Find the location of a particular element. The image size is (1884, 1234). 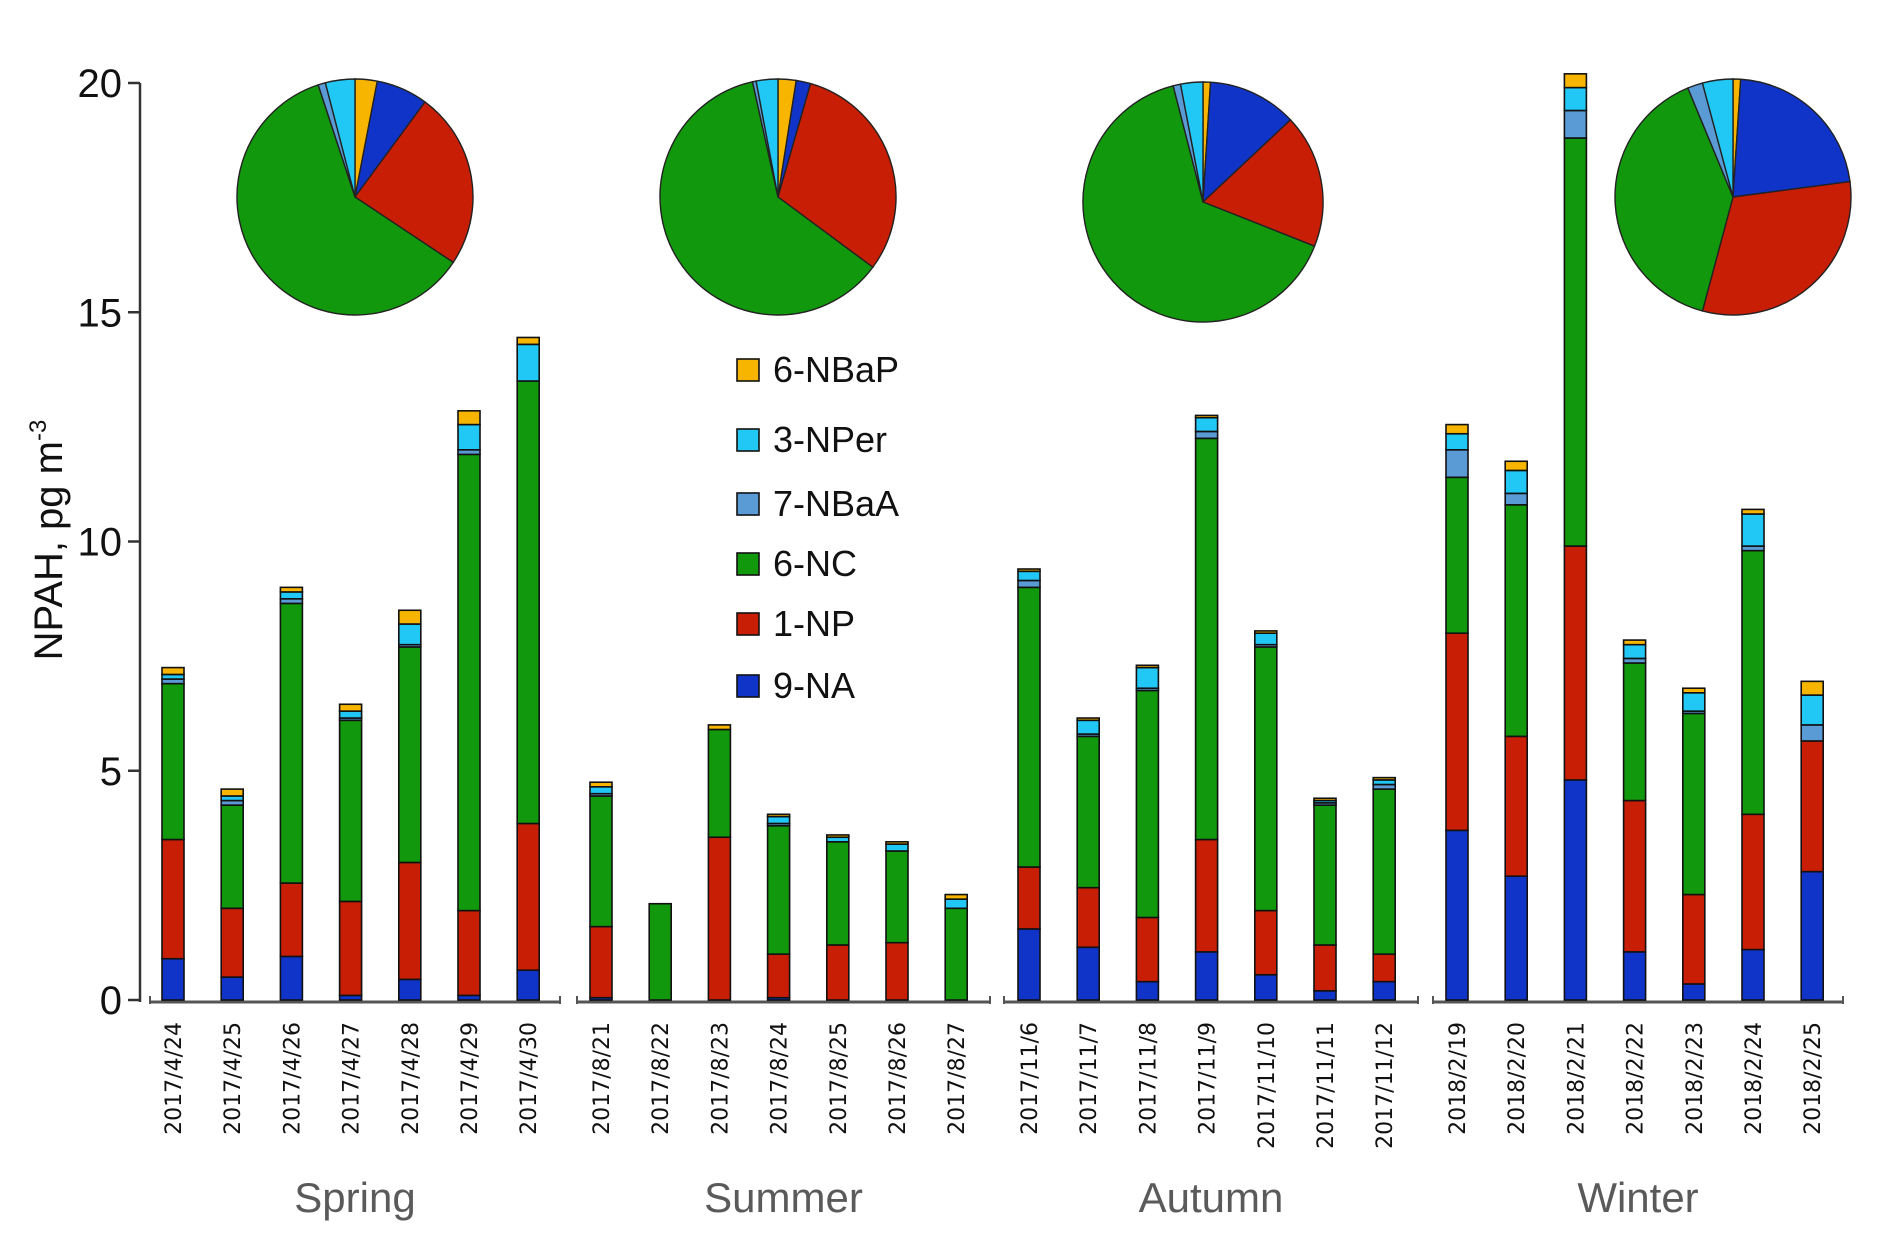

y-tick-label: 15 is located at coordinates (100, 313).